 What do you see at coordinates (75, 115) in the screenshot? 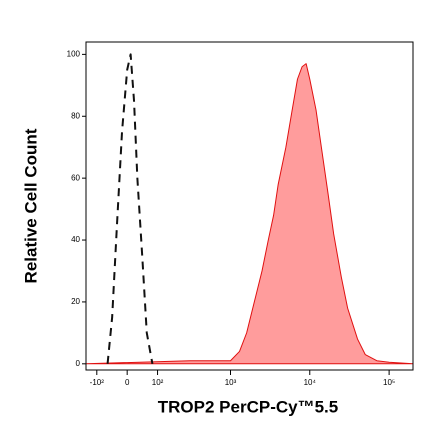
I see `y-tick-label: 80` at bounding box center [75, 115].